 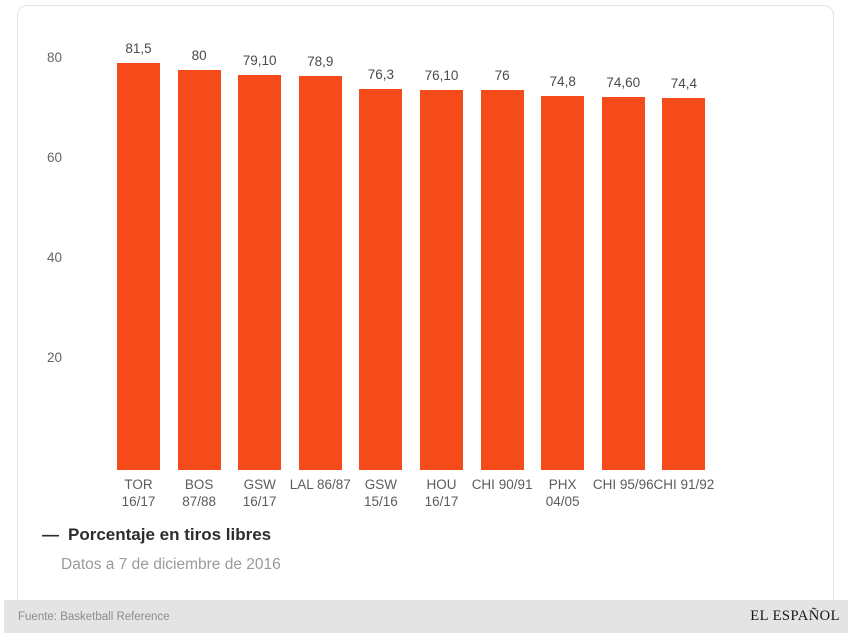 I want to click on x-axis-category-line: CHI 91/92, so click(x=684, y=484).